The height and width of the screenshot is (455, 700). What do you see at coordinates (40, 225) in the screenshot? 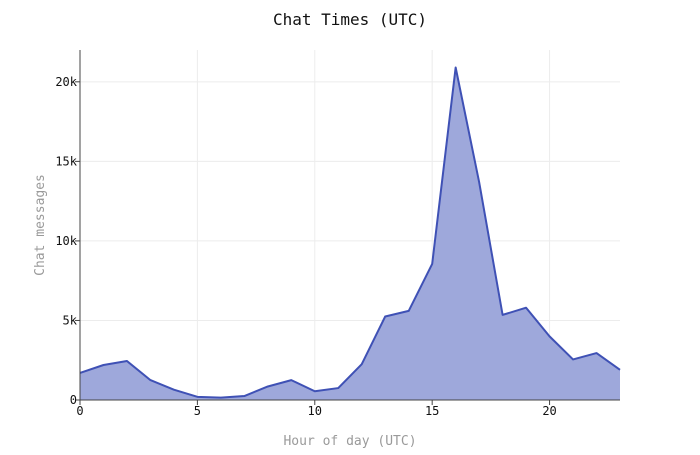
I see `y-axis-label: Chat messages` at bounding box center [40, 225].